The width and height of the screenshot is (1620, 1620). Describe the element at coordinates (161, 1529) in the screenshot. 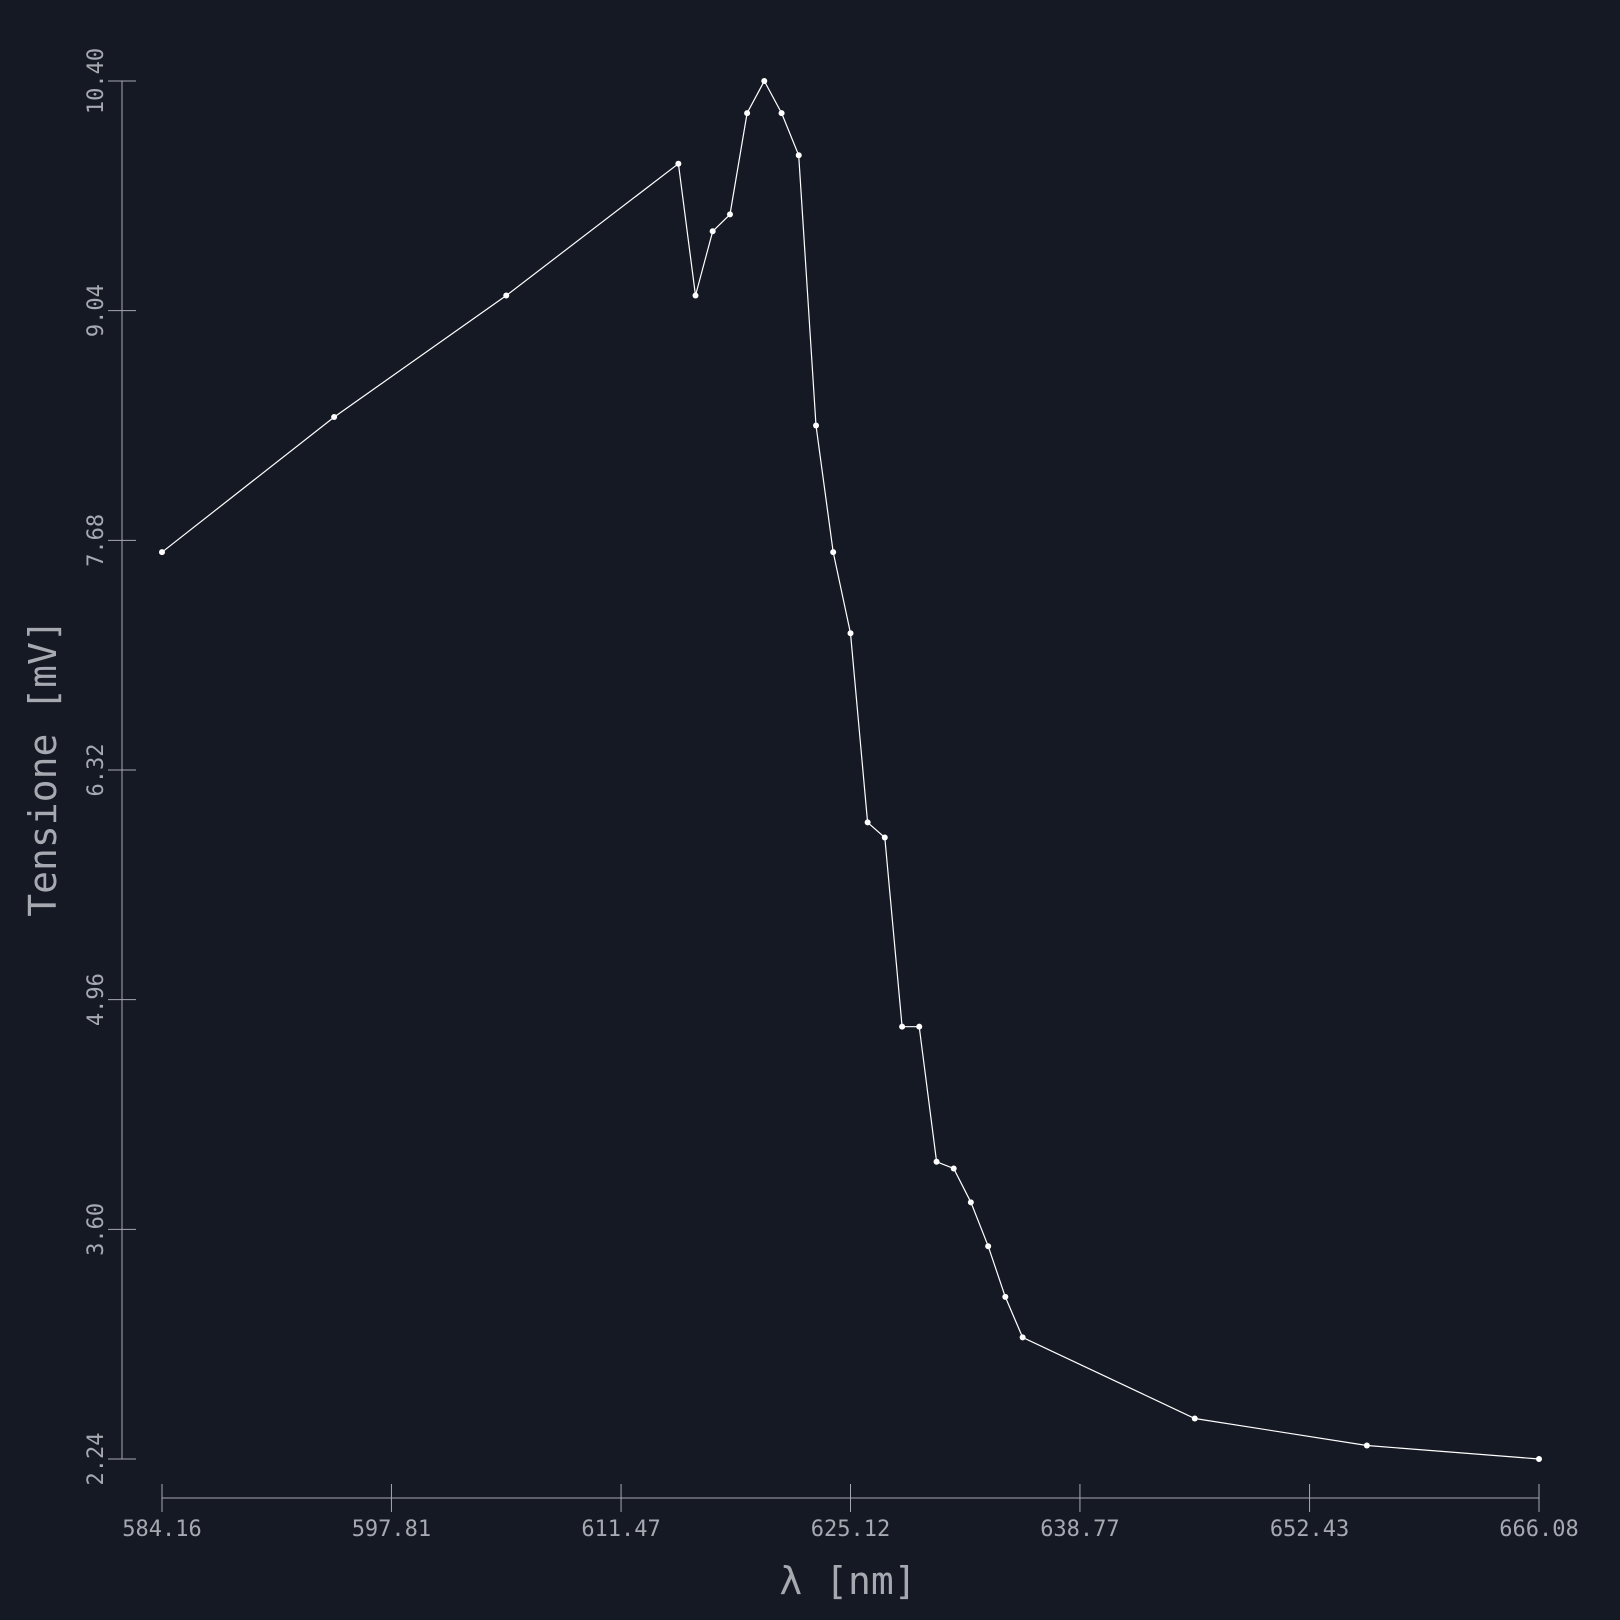

I see `x-tick-label: 584.16` at that location.